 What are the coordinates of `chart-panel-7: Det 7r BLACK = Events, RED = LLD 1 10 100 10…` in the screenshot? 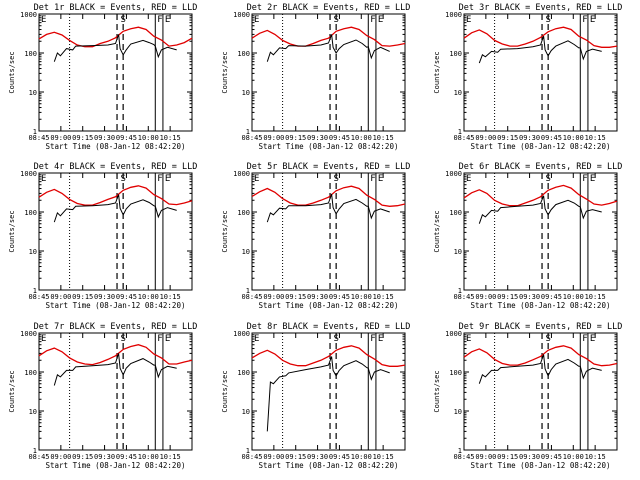 It's located at (102, 396).